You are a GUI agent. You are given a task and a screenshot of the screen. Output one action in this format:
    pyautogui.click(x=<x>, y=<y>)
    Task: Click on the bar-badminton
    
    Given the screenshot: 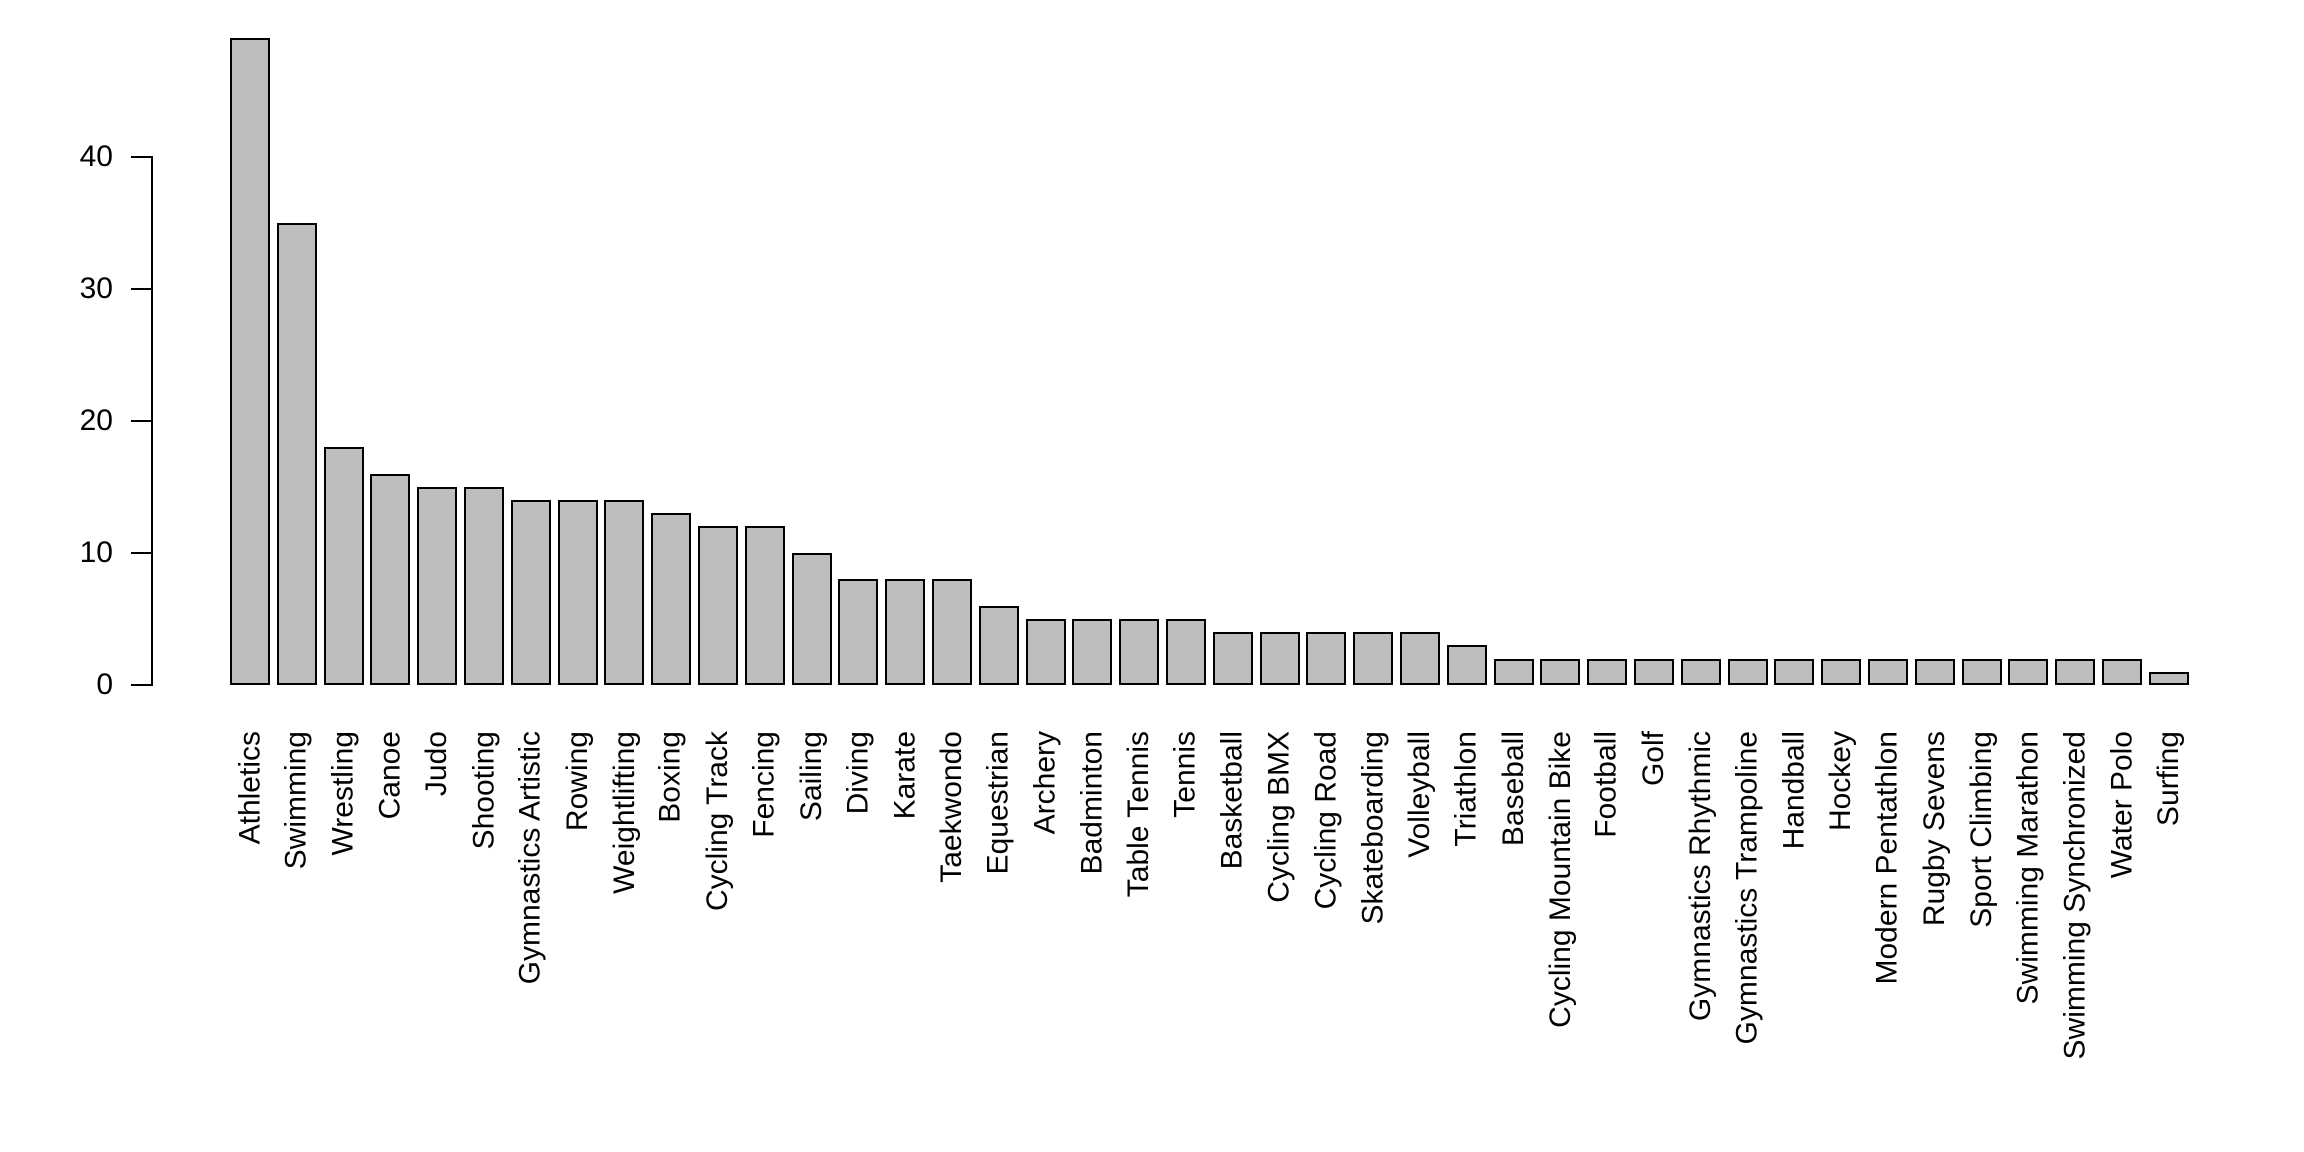 What is the action you would take?
    pyautogui.click(x=1092, y=652)
    